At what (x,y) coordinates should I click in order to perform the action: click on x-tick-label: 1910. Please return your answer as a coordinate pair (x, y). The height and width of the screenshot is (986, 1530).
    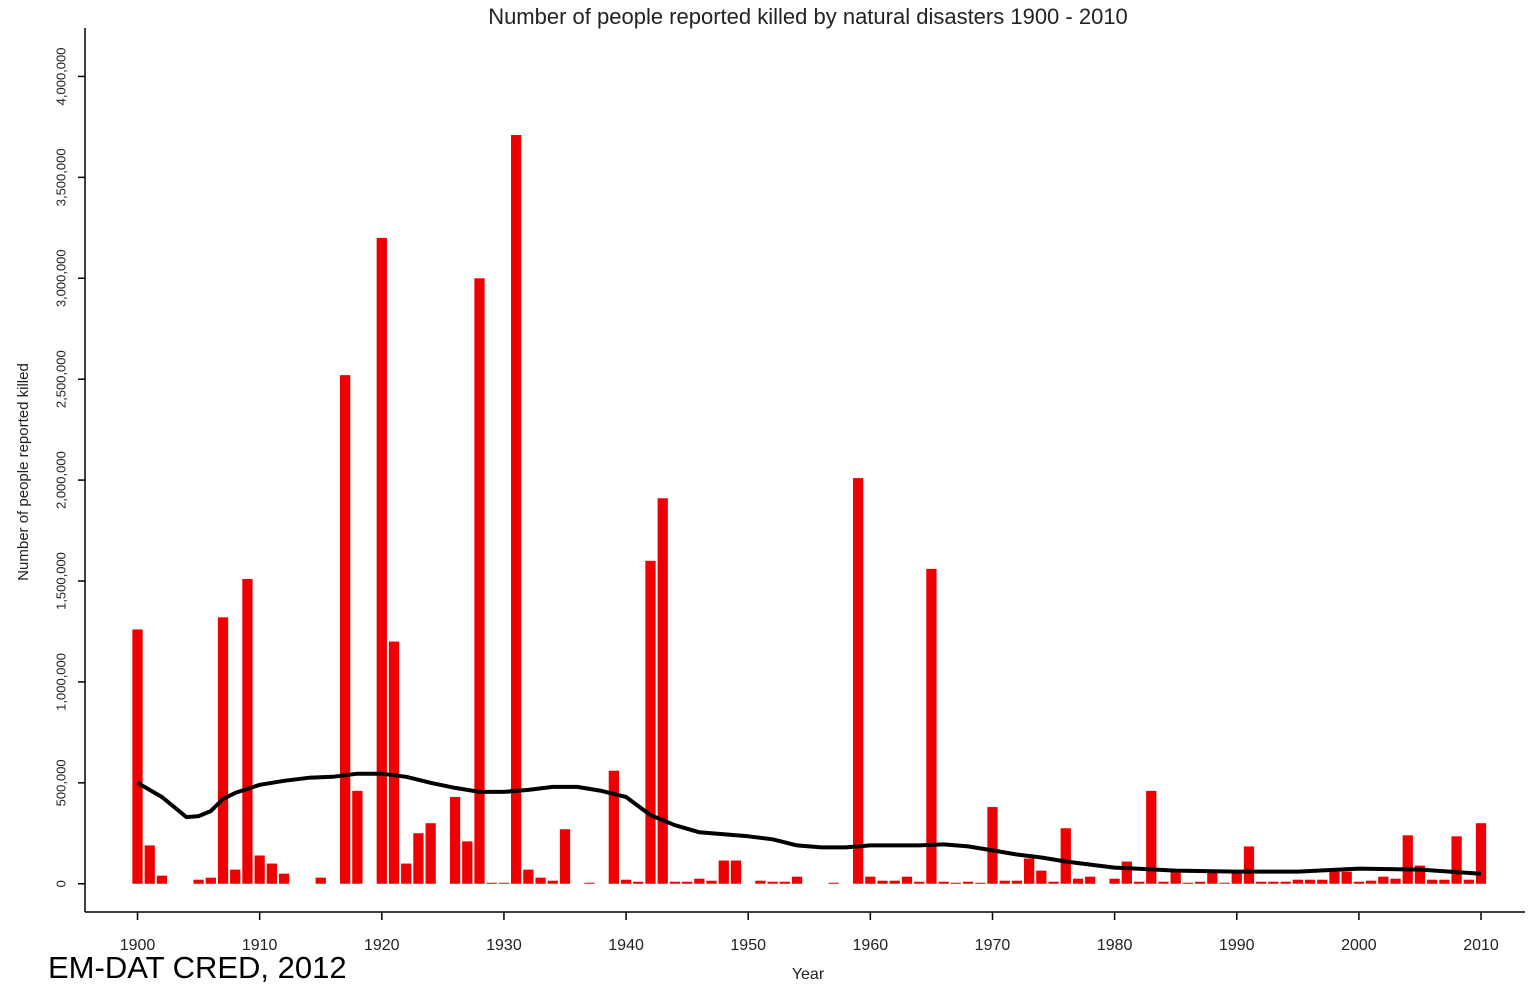
    Looking at the image, I should click on (260, 945).